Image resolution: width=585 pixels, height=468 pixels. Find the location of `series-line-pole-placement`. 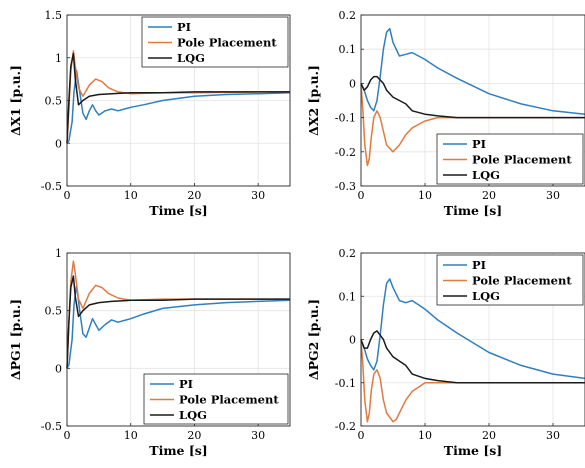

series-line-pole-placement is located at coordinates (178, 314).